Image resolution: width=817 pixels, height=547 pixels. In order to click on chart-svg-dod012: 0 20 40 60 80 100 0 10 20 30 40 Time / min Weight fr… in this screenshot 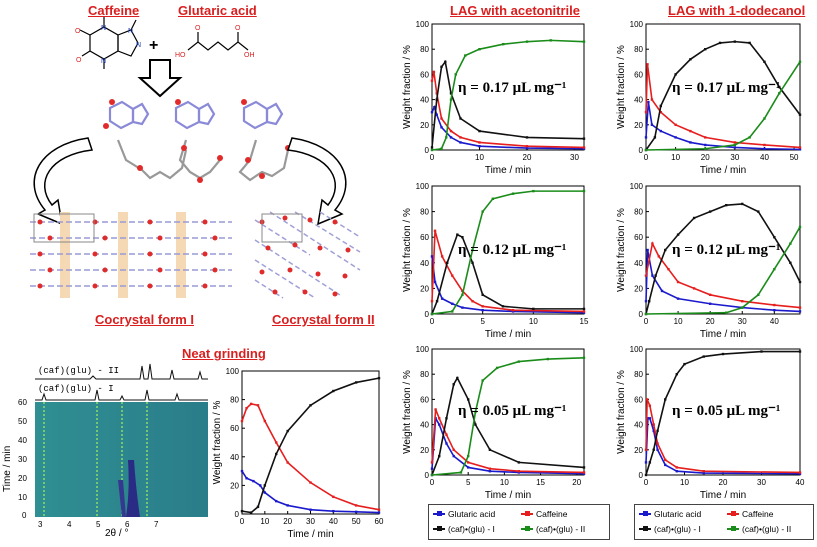, I will do `click(709, 261)`.